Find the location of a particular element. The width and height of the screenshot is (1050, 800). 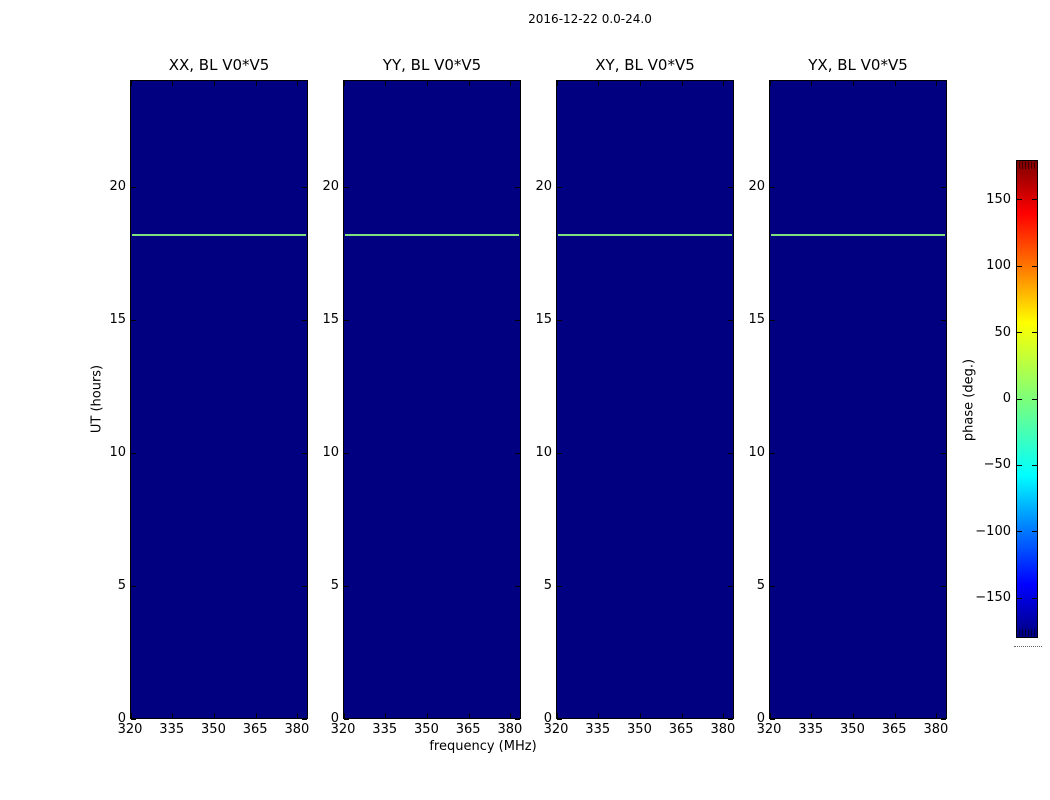

x-axis-label: frequency (MHz) is located at coordinates (483, 746).